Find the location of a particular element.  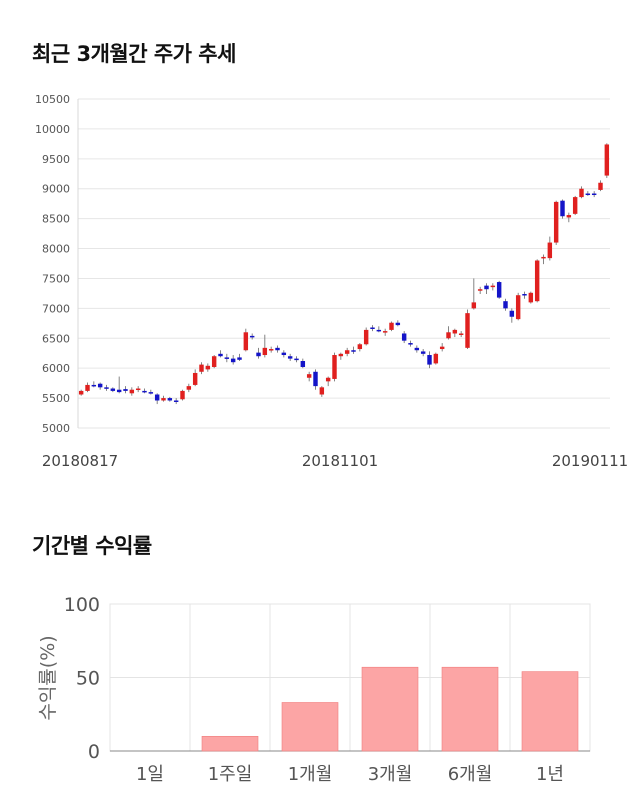

y-tick-label: 0 is located at coordinates (94, 752).